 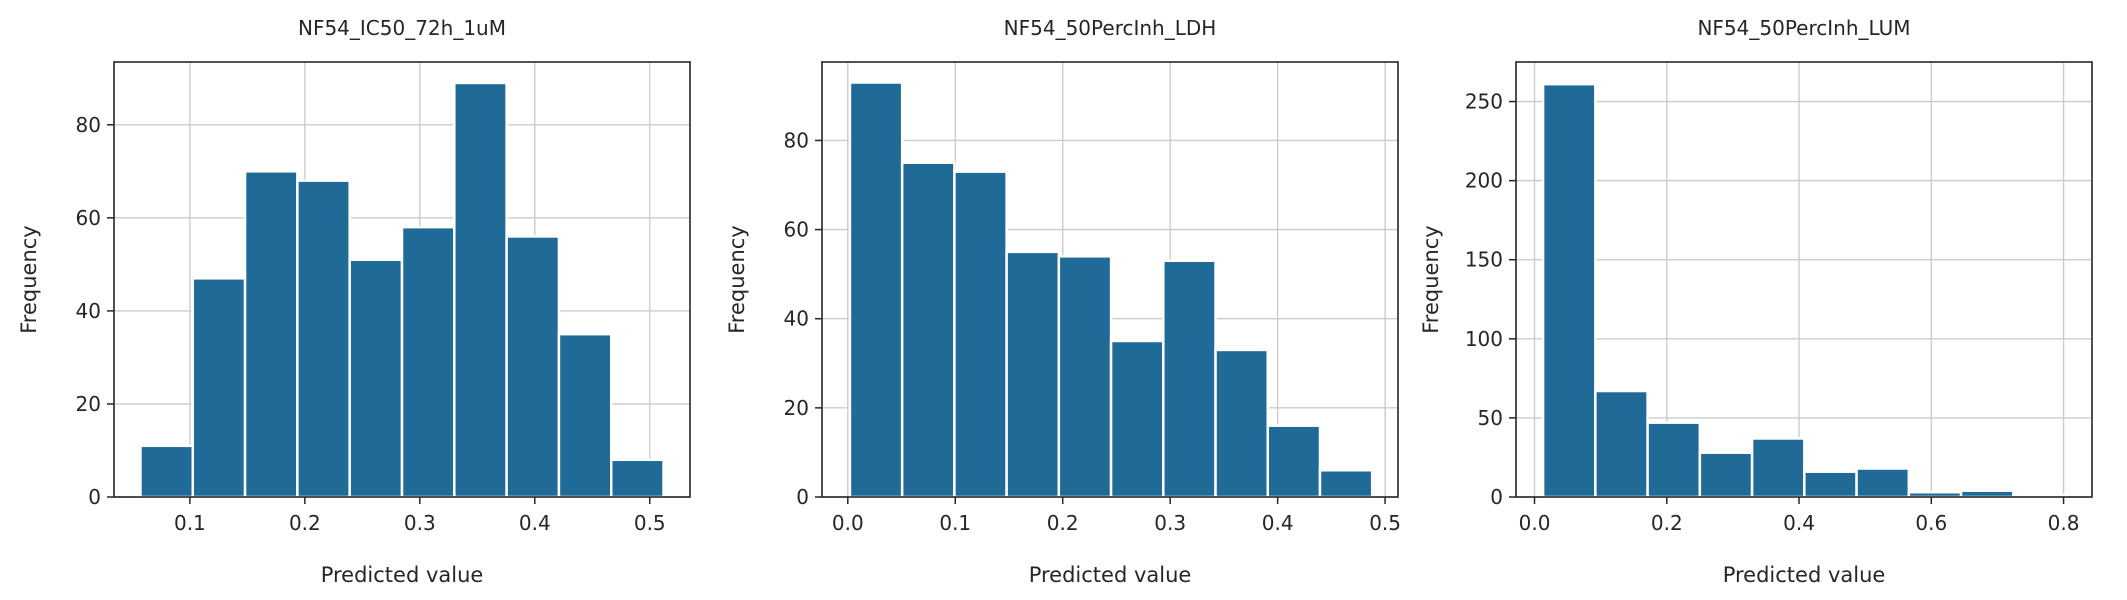 I want to click on y-tick-label: 150, so click(x=1484, y=260).